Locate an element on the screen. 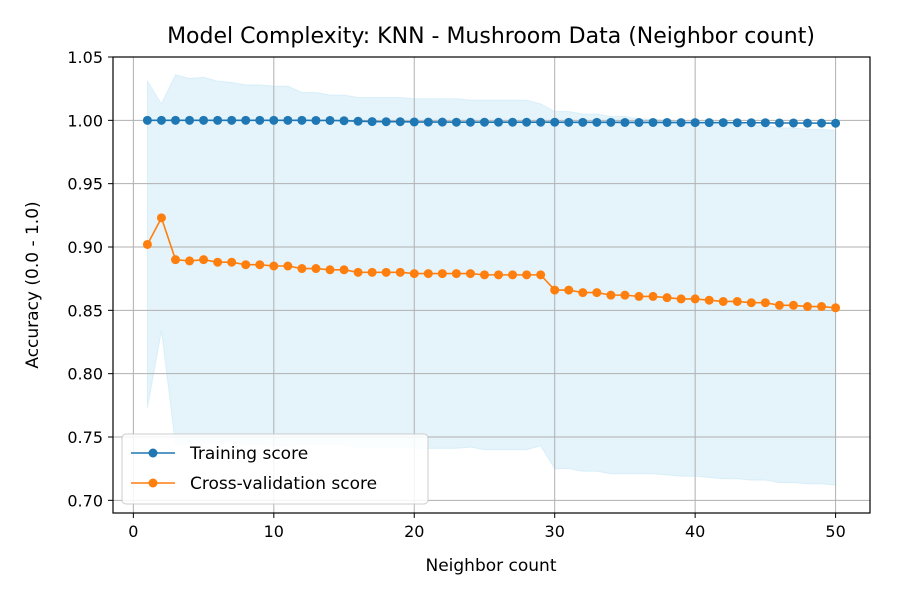 The width and height of the screenshot is (900, 600). y-tick-label: 0.90 is located at coordinates (85, 247).